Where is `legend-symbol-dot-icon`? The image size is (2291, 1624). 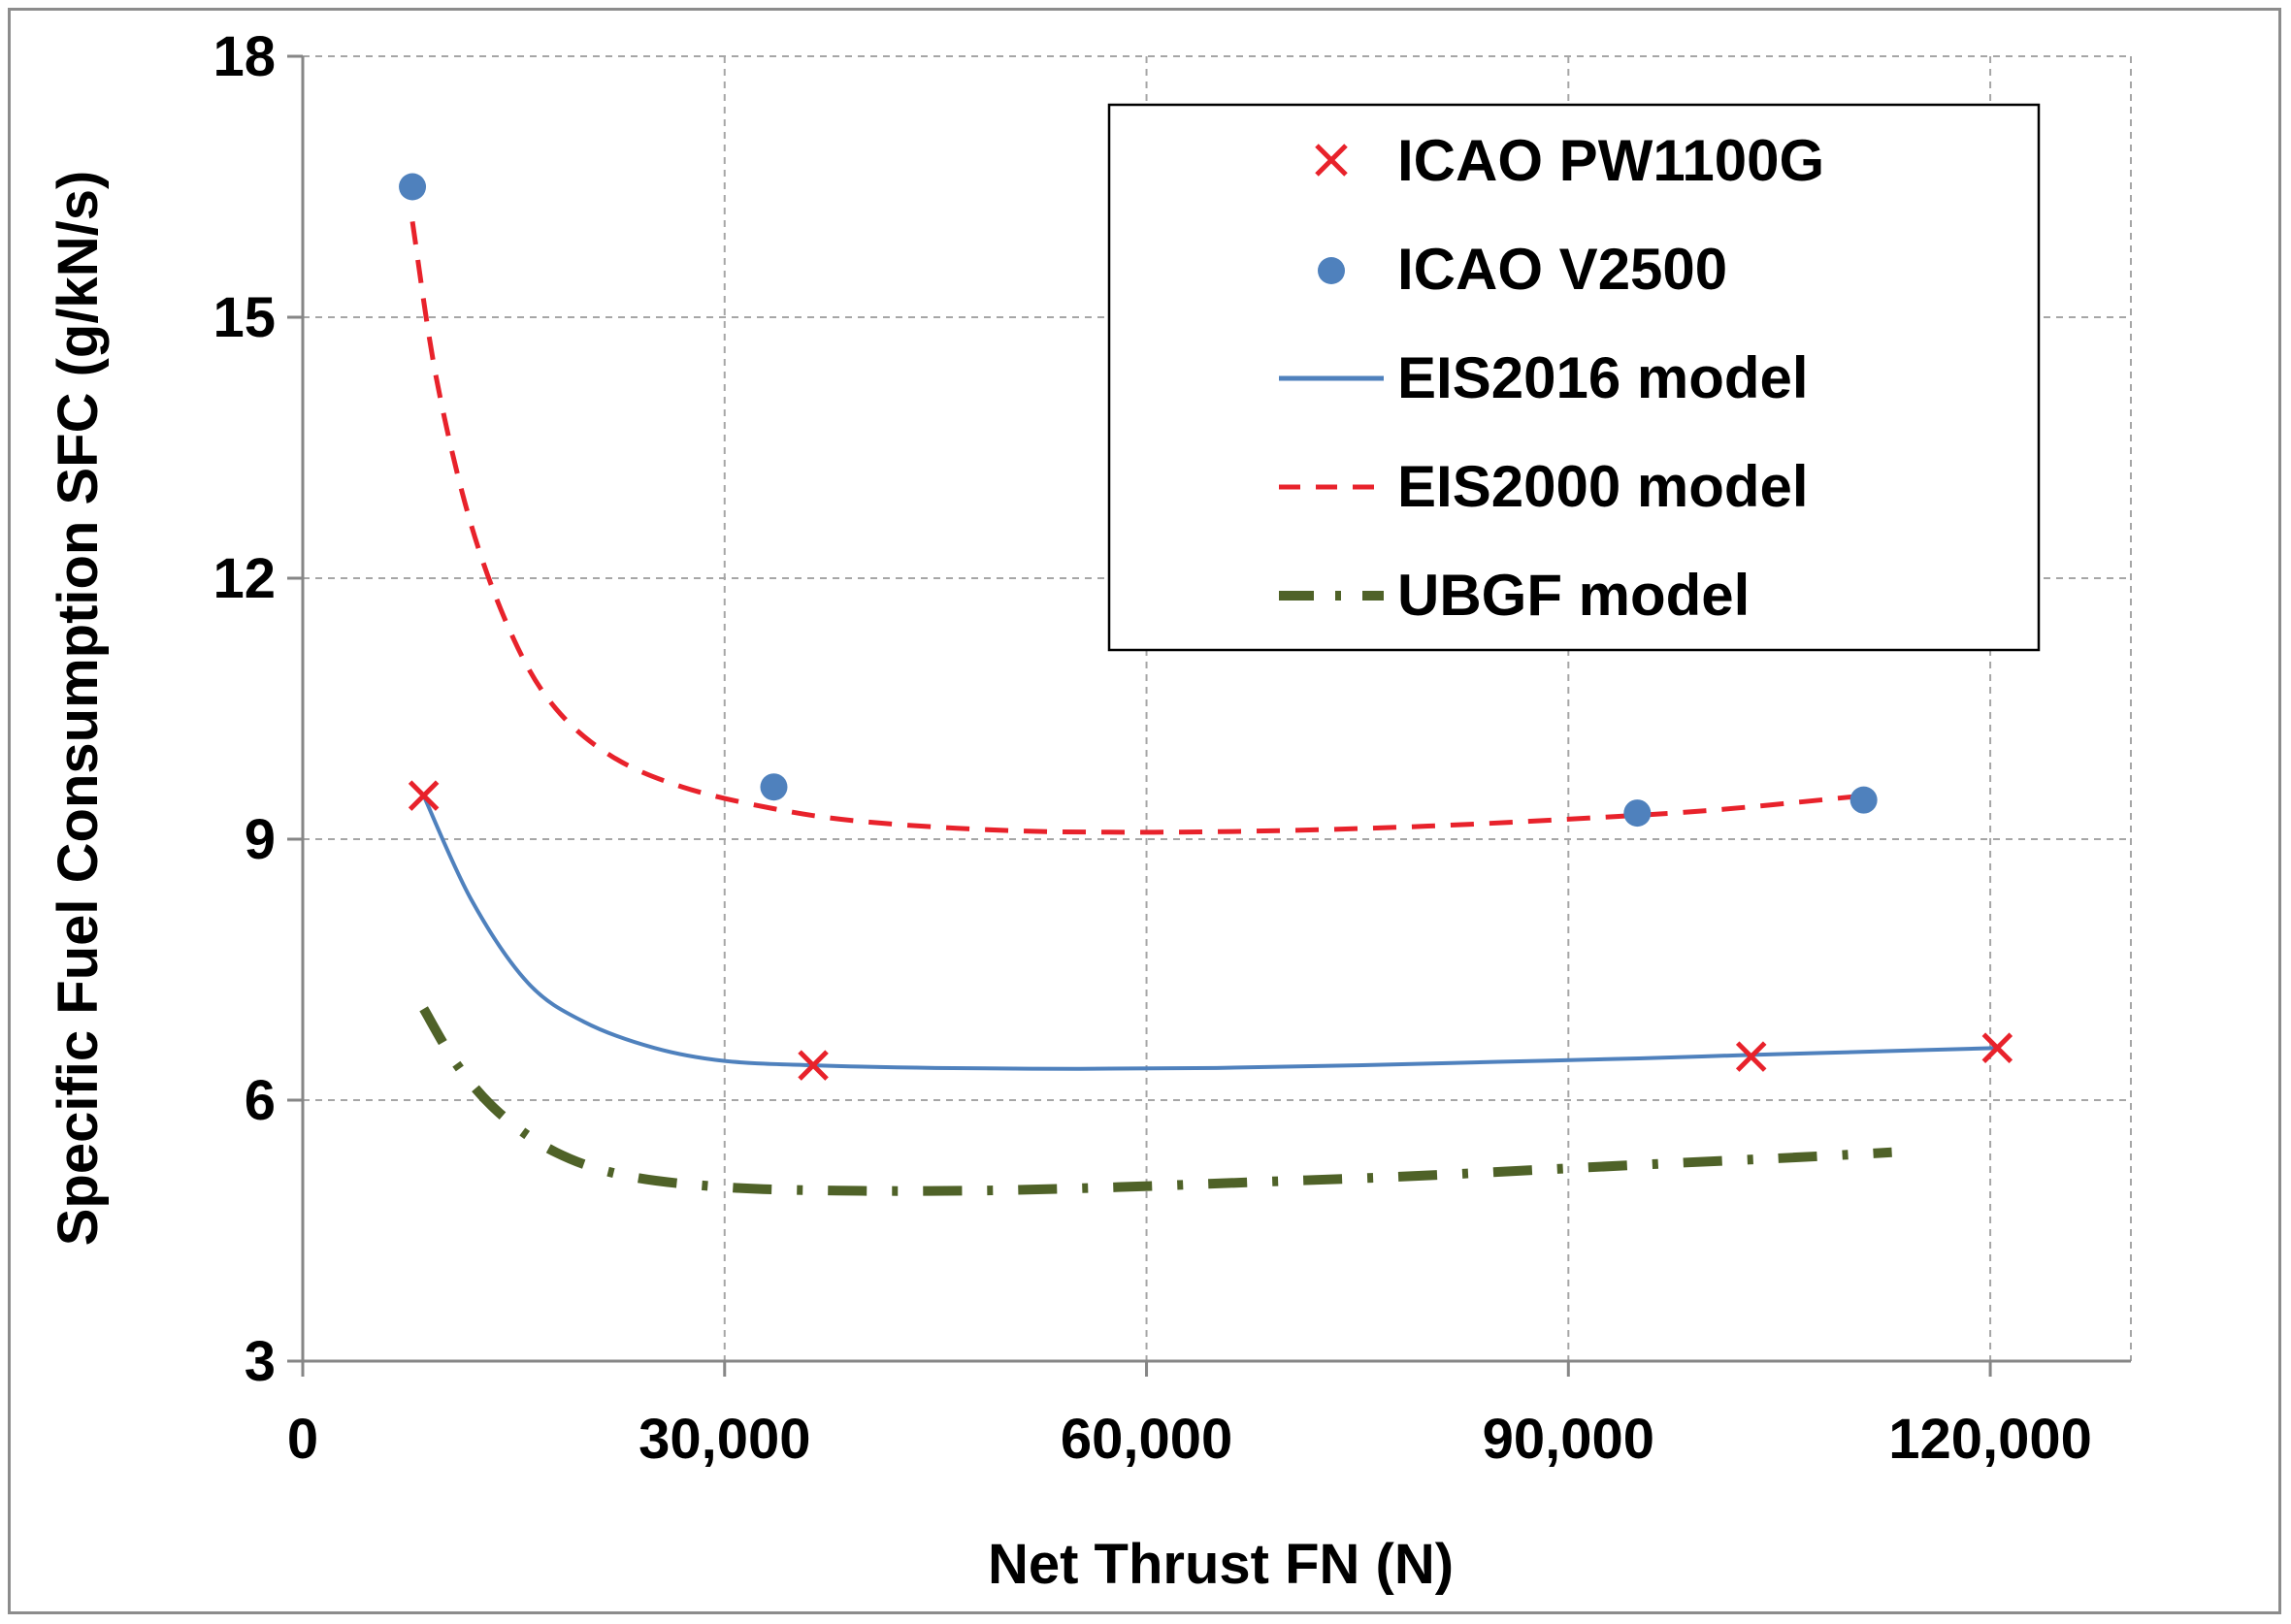
legend-symbol-dot-icon is located at coordinates (1331, 270).